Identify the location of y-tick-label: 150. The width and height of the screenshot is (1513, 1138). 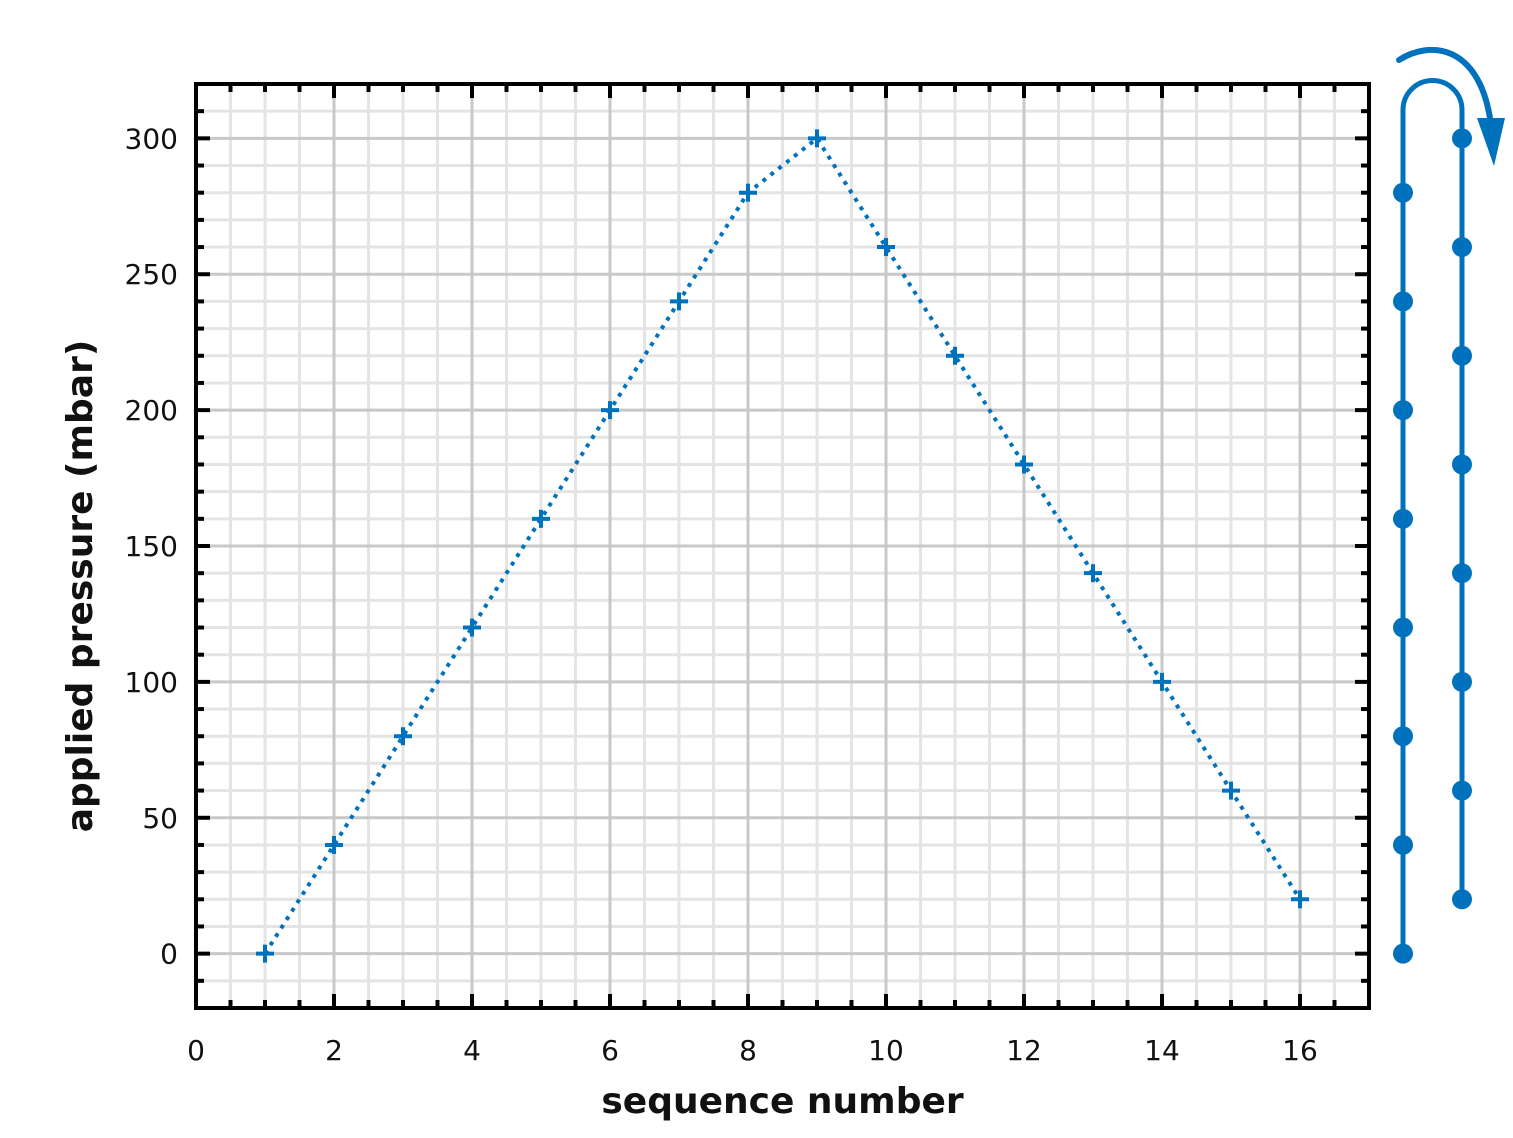
(151, 546).